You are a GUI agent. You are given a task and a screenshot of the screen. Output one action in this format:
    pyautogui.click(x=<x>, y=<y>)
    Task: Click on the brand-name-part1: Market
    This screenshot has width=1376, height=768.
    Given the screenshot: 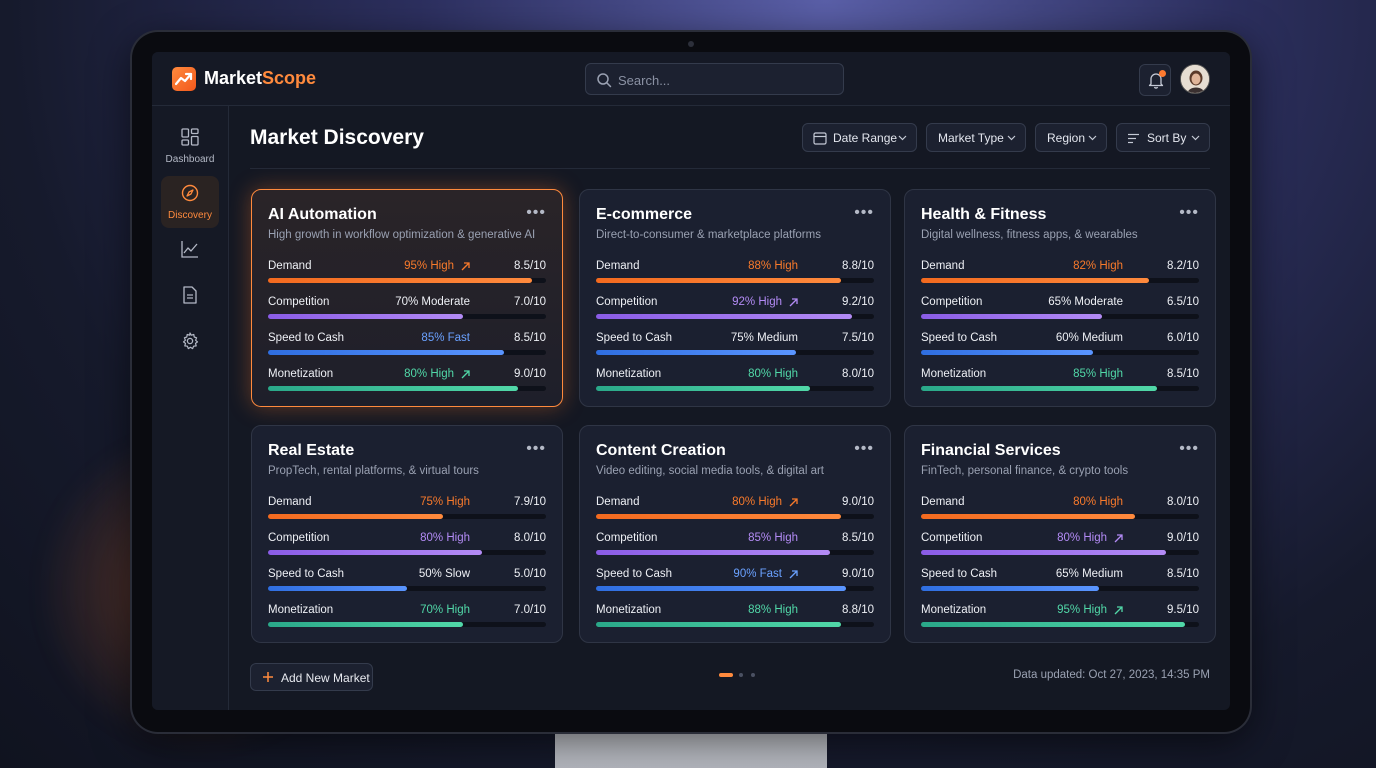 What is the action you would take?
    pyautogui.click(x=233, y=78)
    